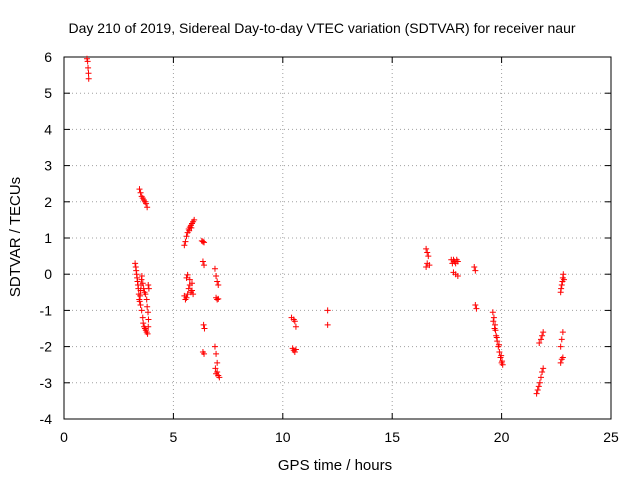  What do you see at coordinates (392, 437) in the screenshot?
I see `x-tick-label: 15` at bounding box center [392, 437].